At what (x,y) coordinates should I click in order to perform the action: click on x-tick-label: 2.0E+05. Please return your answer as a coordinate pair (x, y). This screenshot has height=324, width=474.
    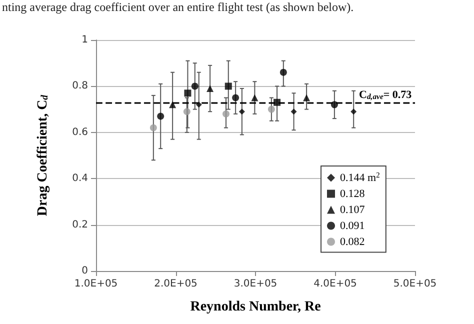
    Looking at the image, I should click on (176, 284).